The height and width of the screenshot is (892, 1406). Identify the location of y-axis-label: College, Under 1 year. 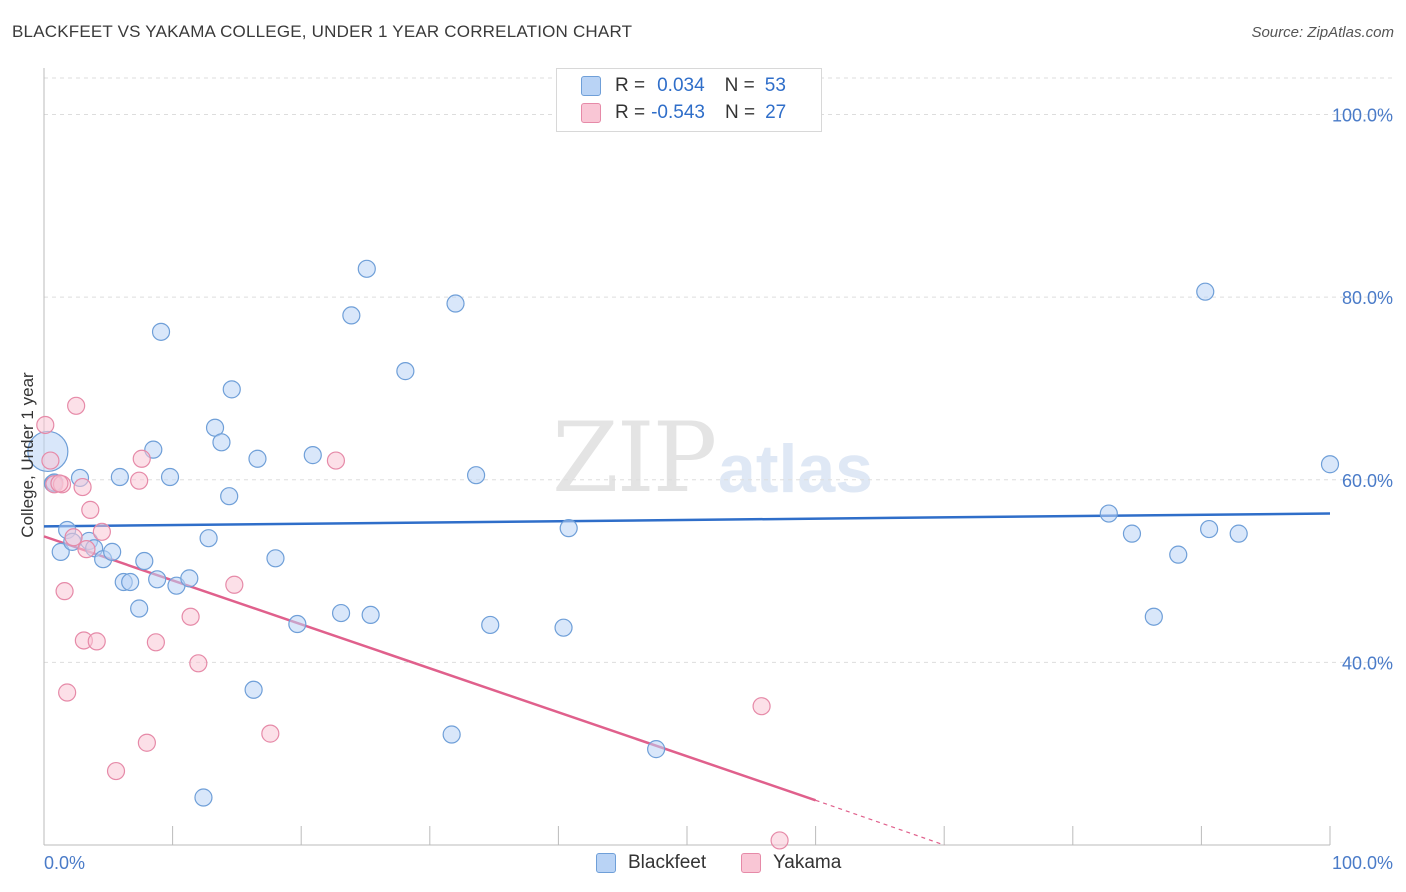
(27, 455).